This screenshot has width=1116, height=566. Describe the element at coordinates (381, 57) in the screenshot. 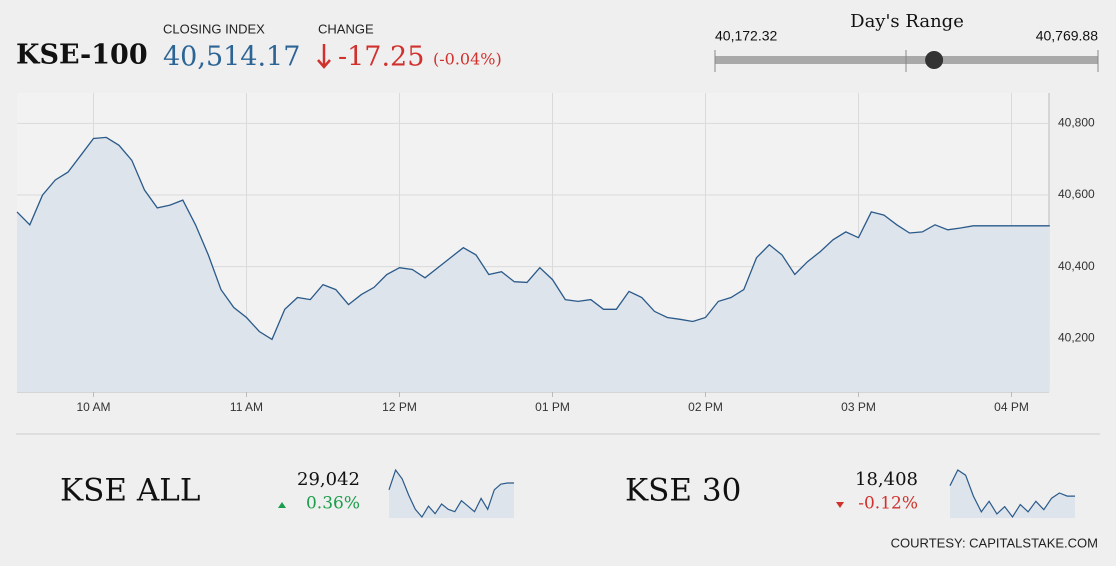

I see `change-value: -17.25` at that location.